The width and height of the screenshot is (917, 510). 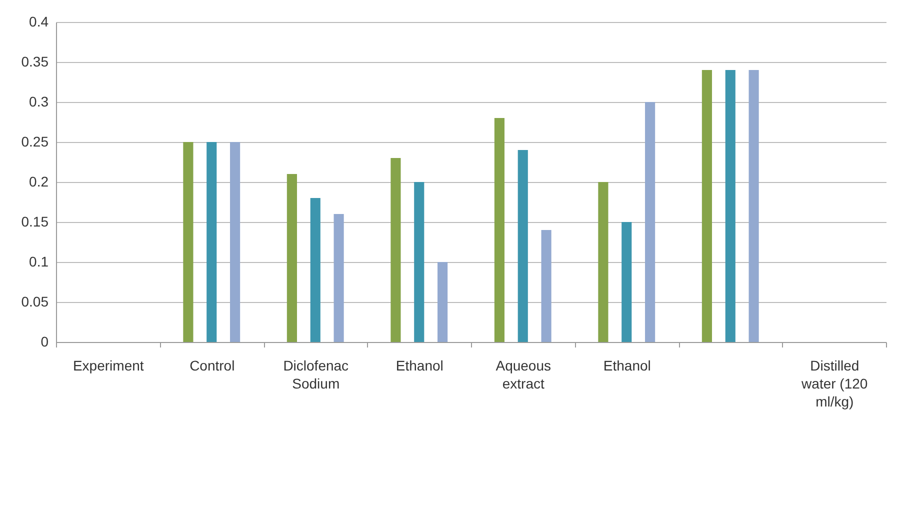 What do you see at coordinates (316, 375) in the screenshot?
I see `x-tick-label: Diclofenac Sodium` at bounding box center [316, 375].